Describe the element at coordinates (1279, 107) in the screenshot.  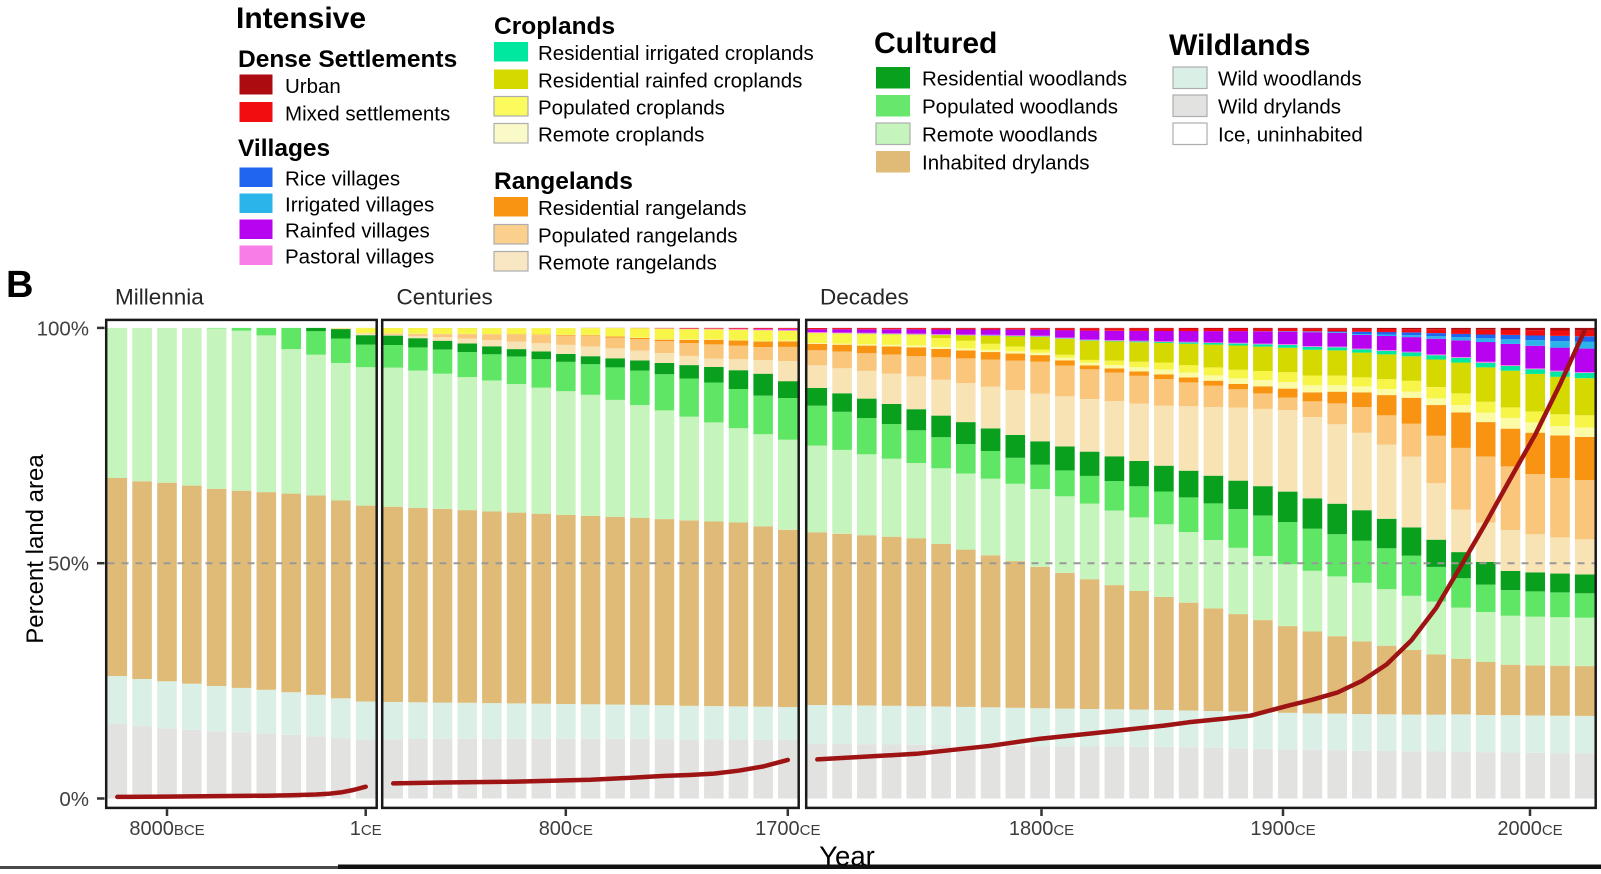
I see `svg-text: Wild drylands` at that location.